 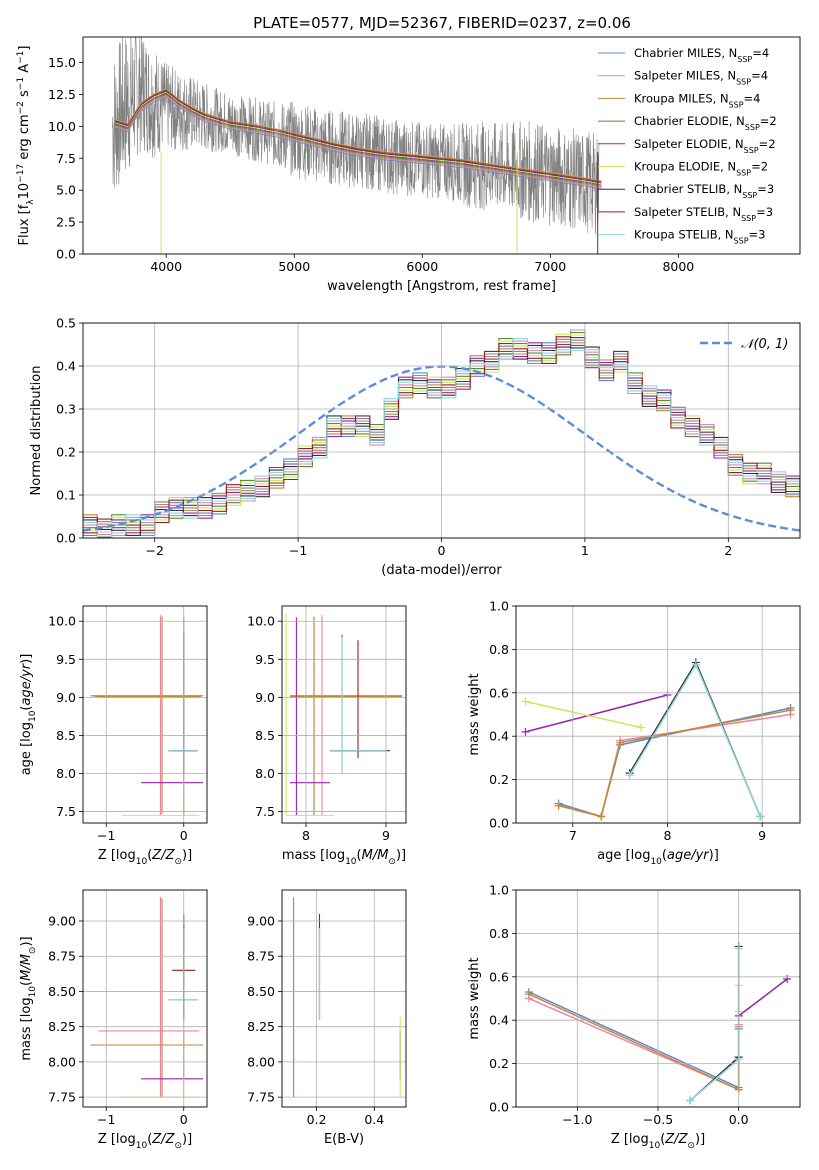 I want to click on y-axis-label: Normed distribution, so click(x=36, y=431).